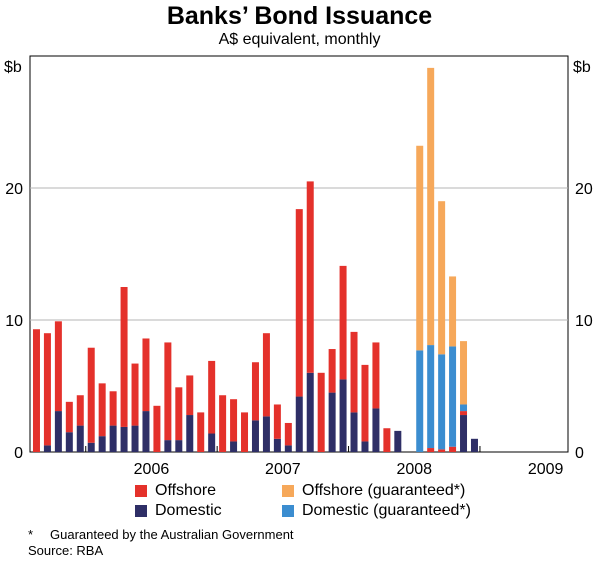 This screenshot has height=561, width=599. Describe the element at coordinates (283, 469) in the screenshot. I see `x-year-label: 2007` at that location.